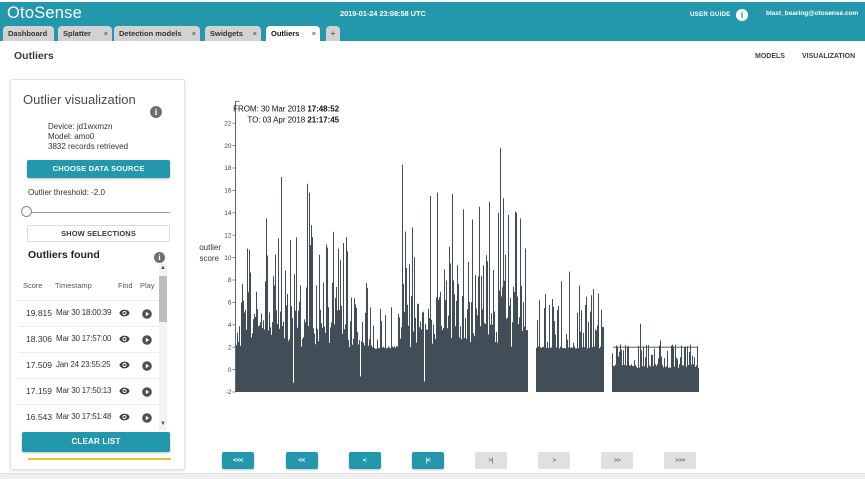 Image resolution: width=865 pixels, height=479 pixels. What do you see at coordinates (230, 370) in the screenshot?
I see `svg-text: 0` at bounding box center [230, 370].